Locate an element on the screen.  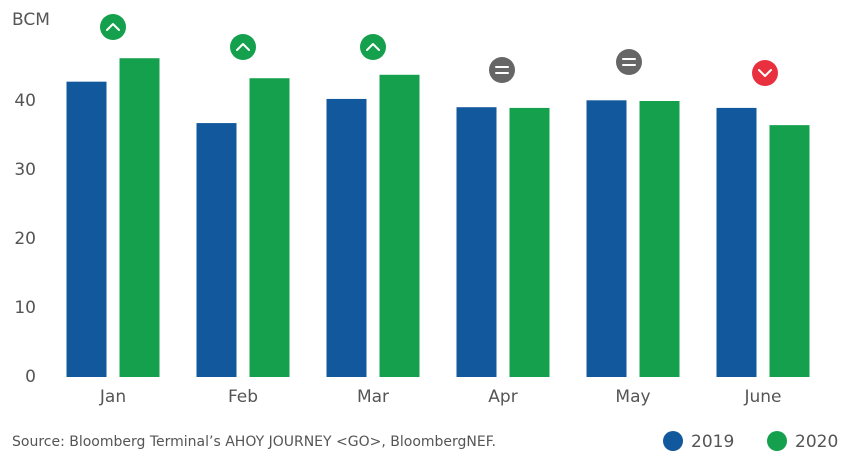
y-axis-label: BCM is located at coordinates (31, 20).